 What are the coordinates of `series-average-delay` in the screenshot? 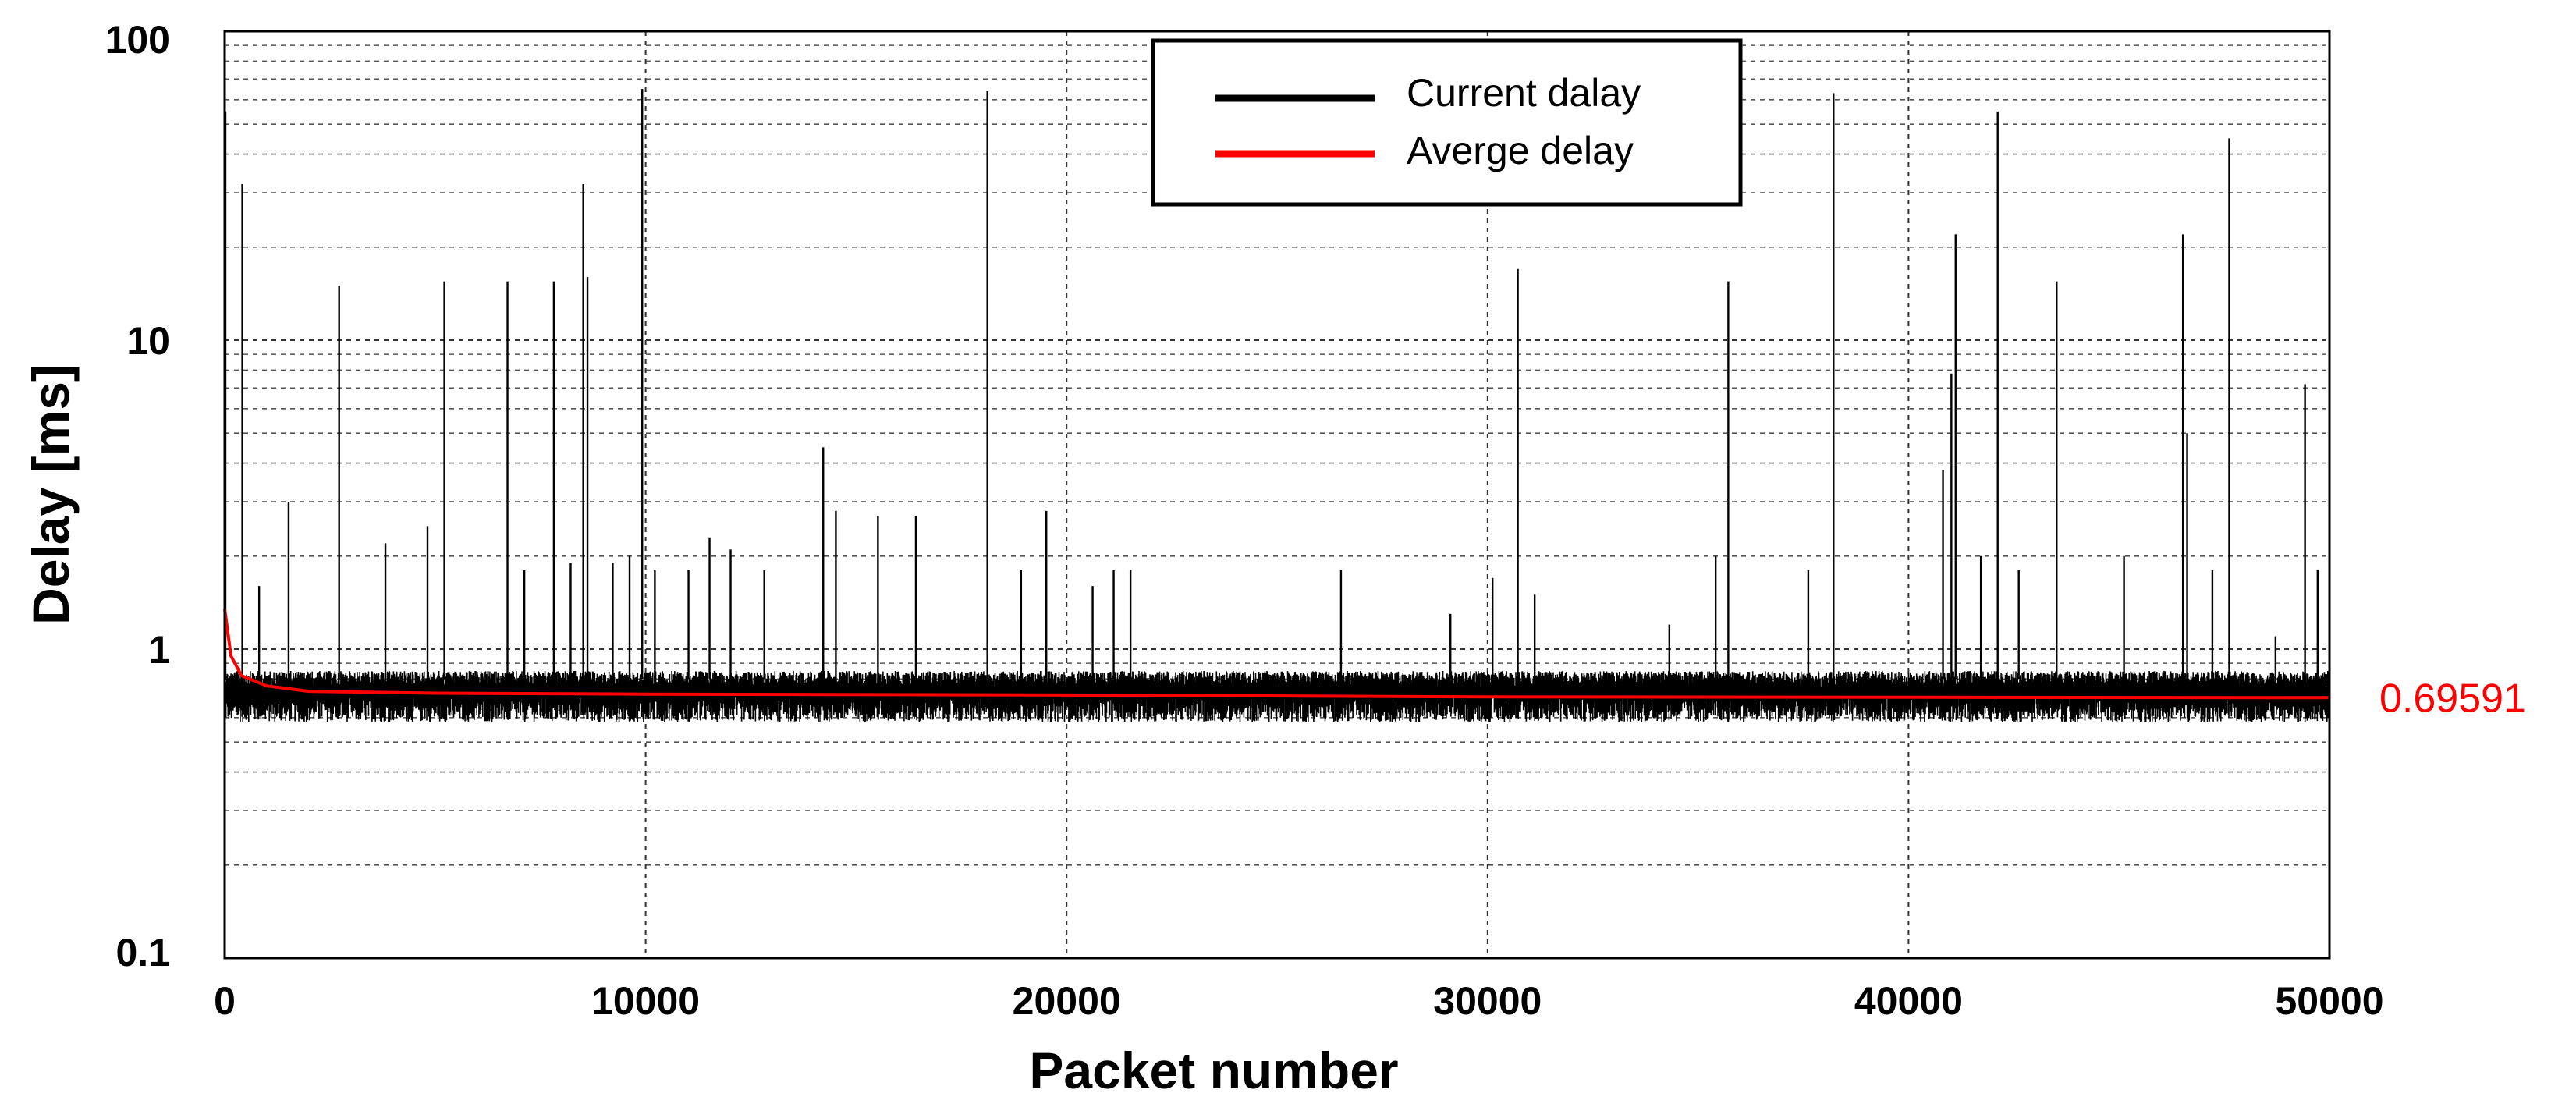 It's located at (1276, 654).